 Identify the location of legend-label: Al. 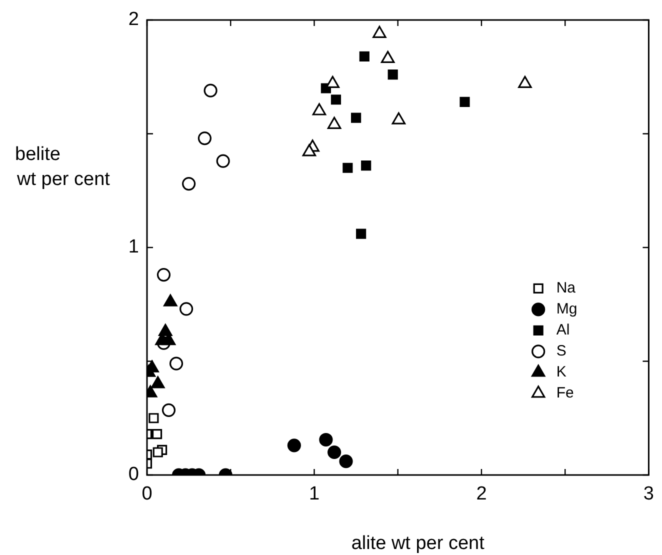
(563, 330).